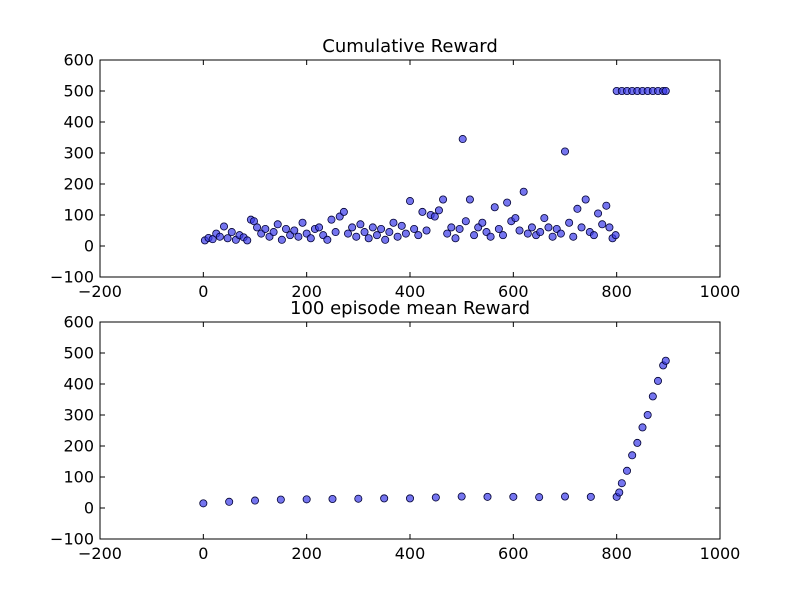 Image resolution: width=800 pixels, height=600 pixels. What do you see at coordinates (513, 553) in the screenshot?
I see `x-tick-label: 600` at bounding box center [513, 553].